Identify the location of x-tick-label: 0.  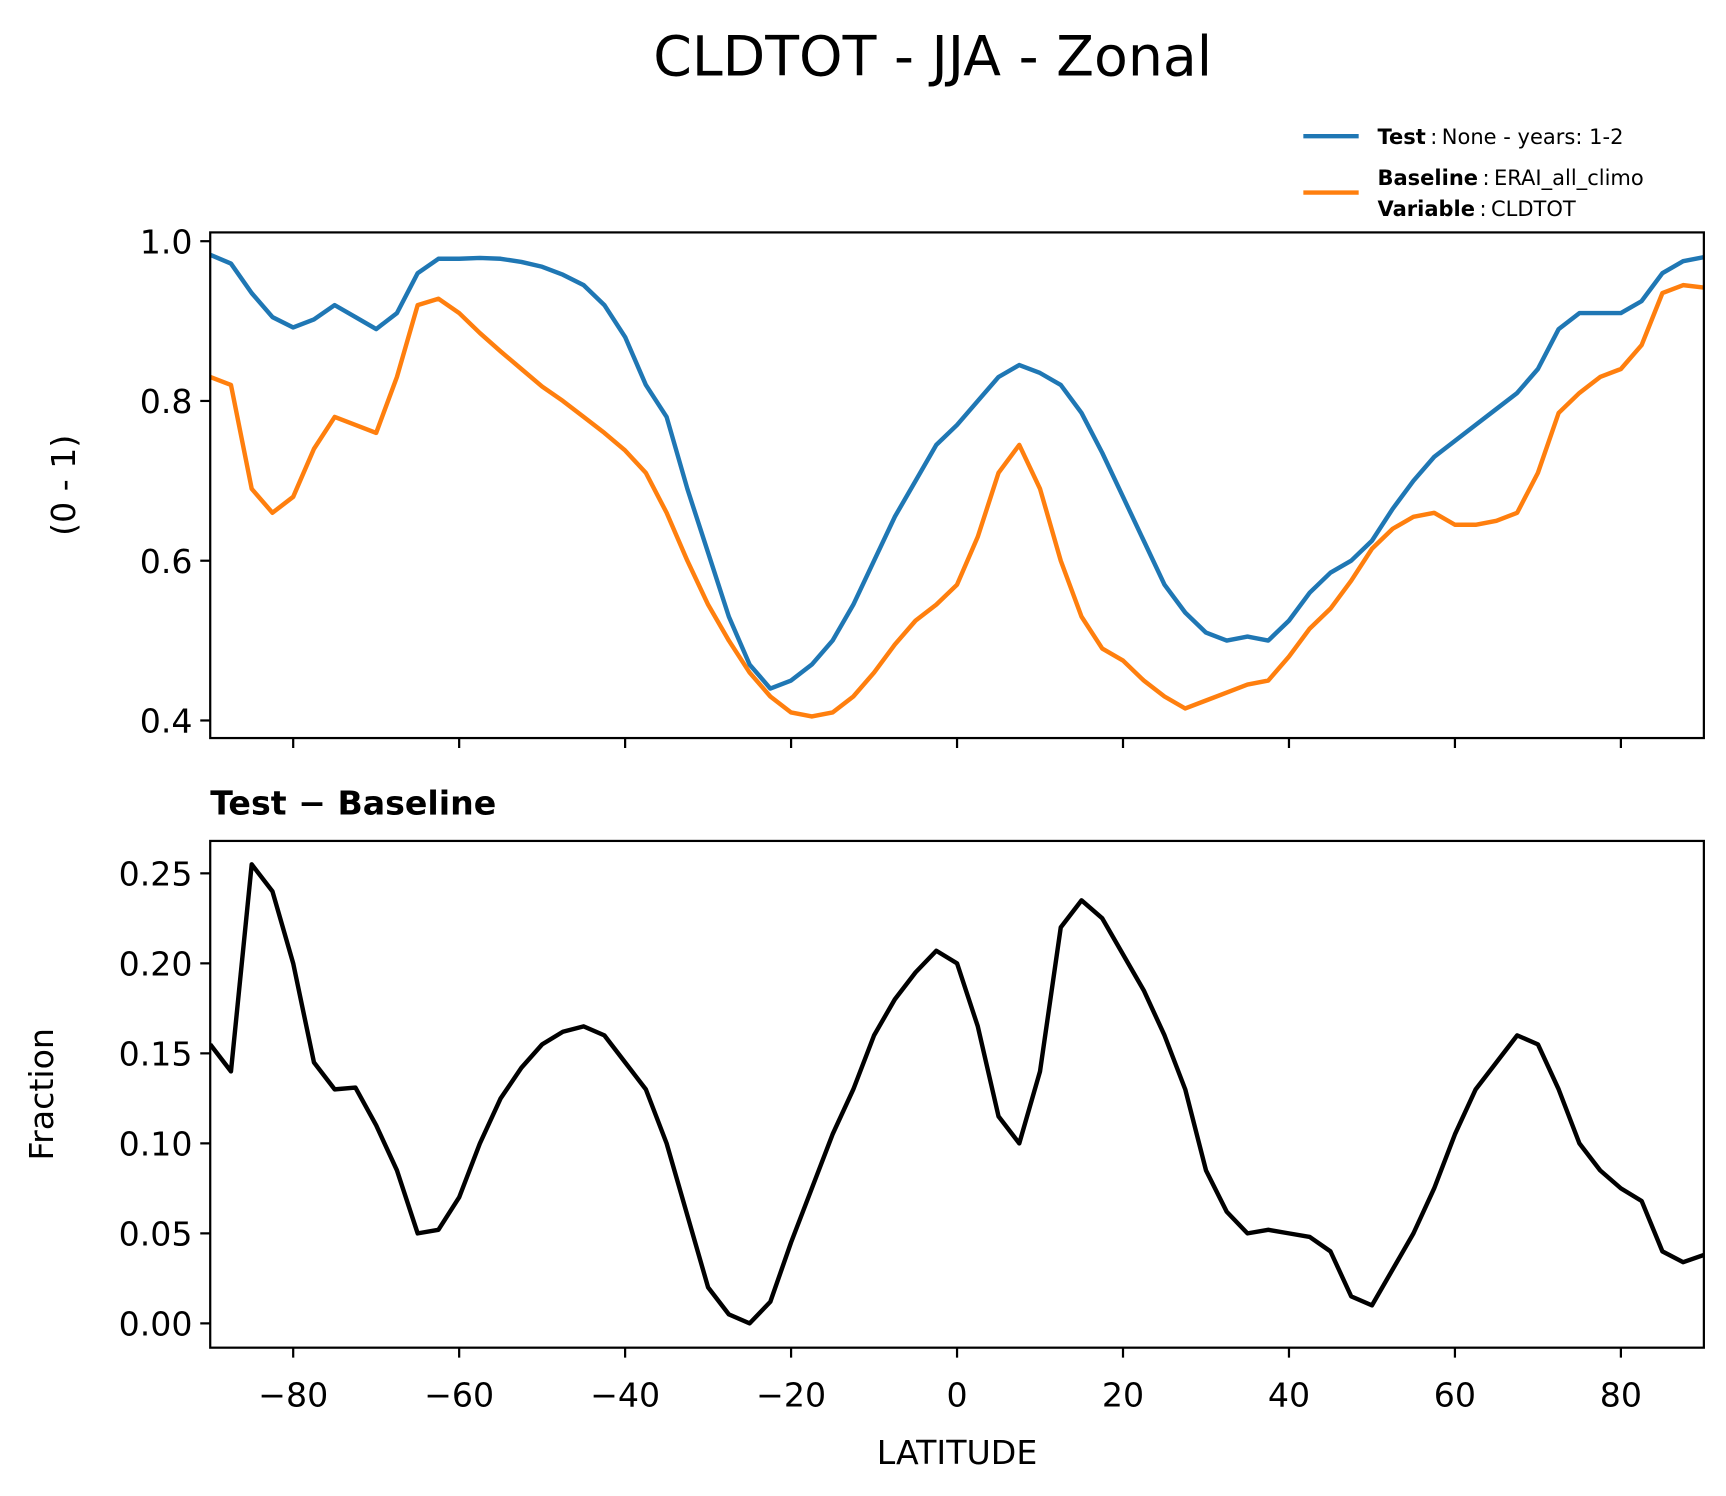
(956, 1394).